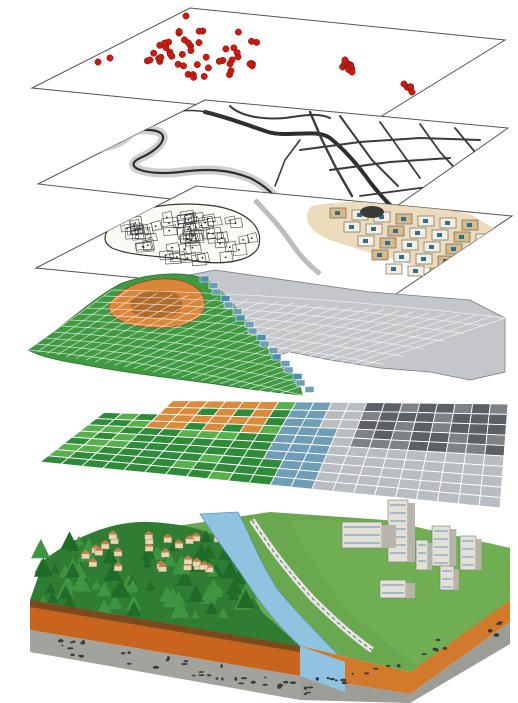  I want to click on parcel-grid, so click(189, 238).